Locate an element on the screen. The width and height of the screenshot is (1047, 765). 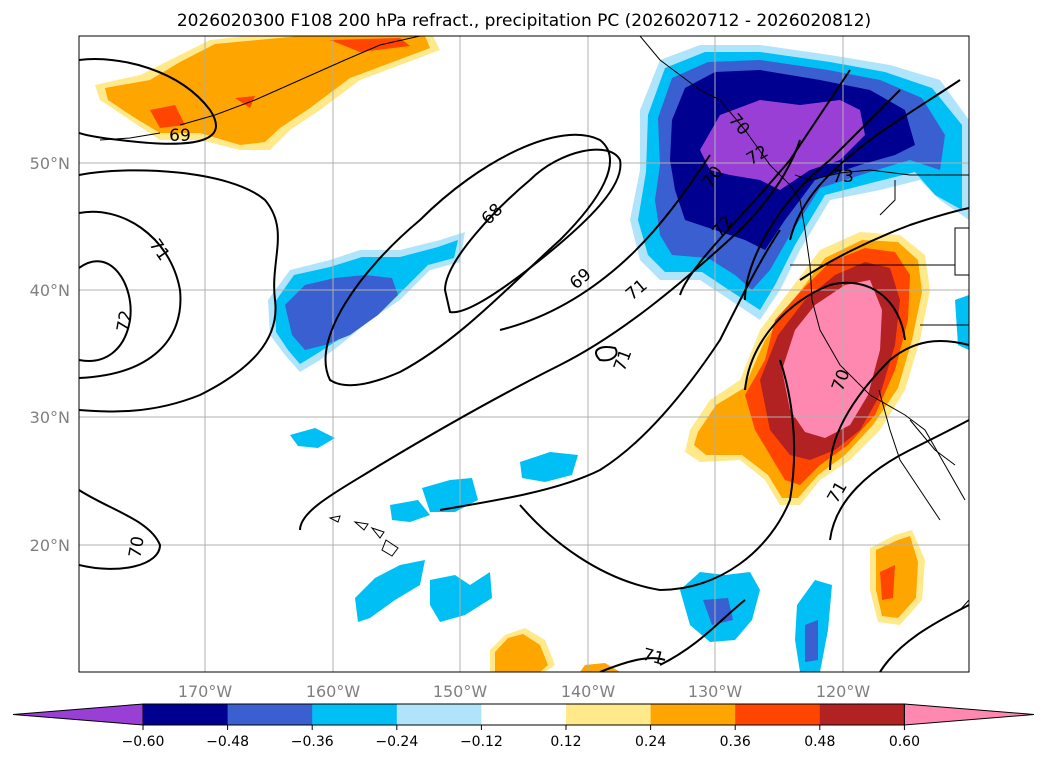
colorbar-tick-label: 0.24 is located at coordinates (650, 742).